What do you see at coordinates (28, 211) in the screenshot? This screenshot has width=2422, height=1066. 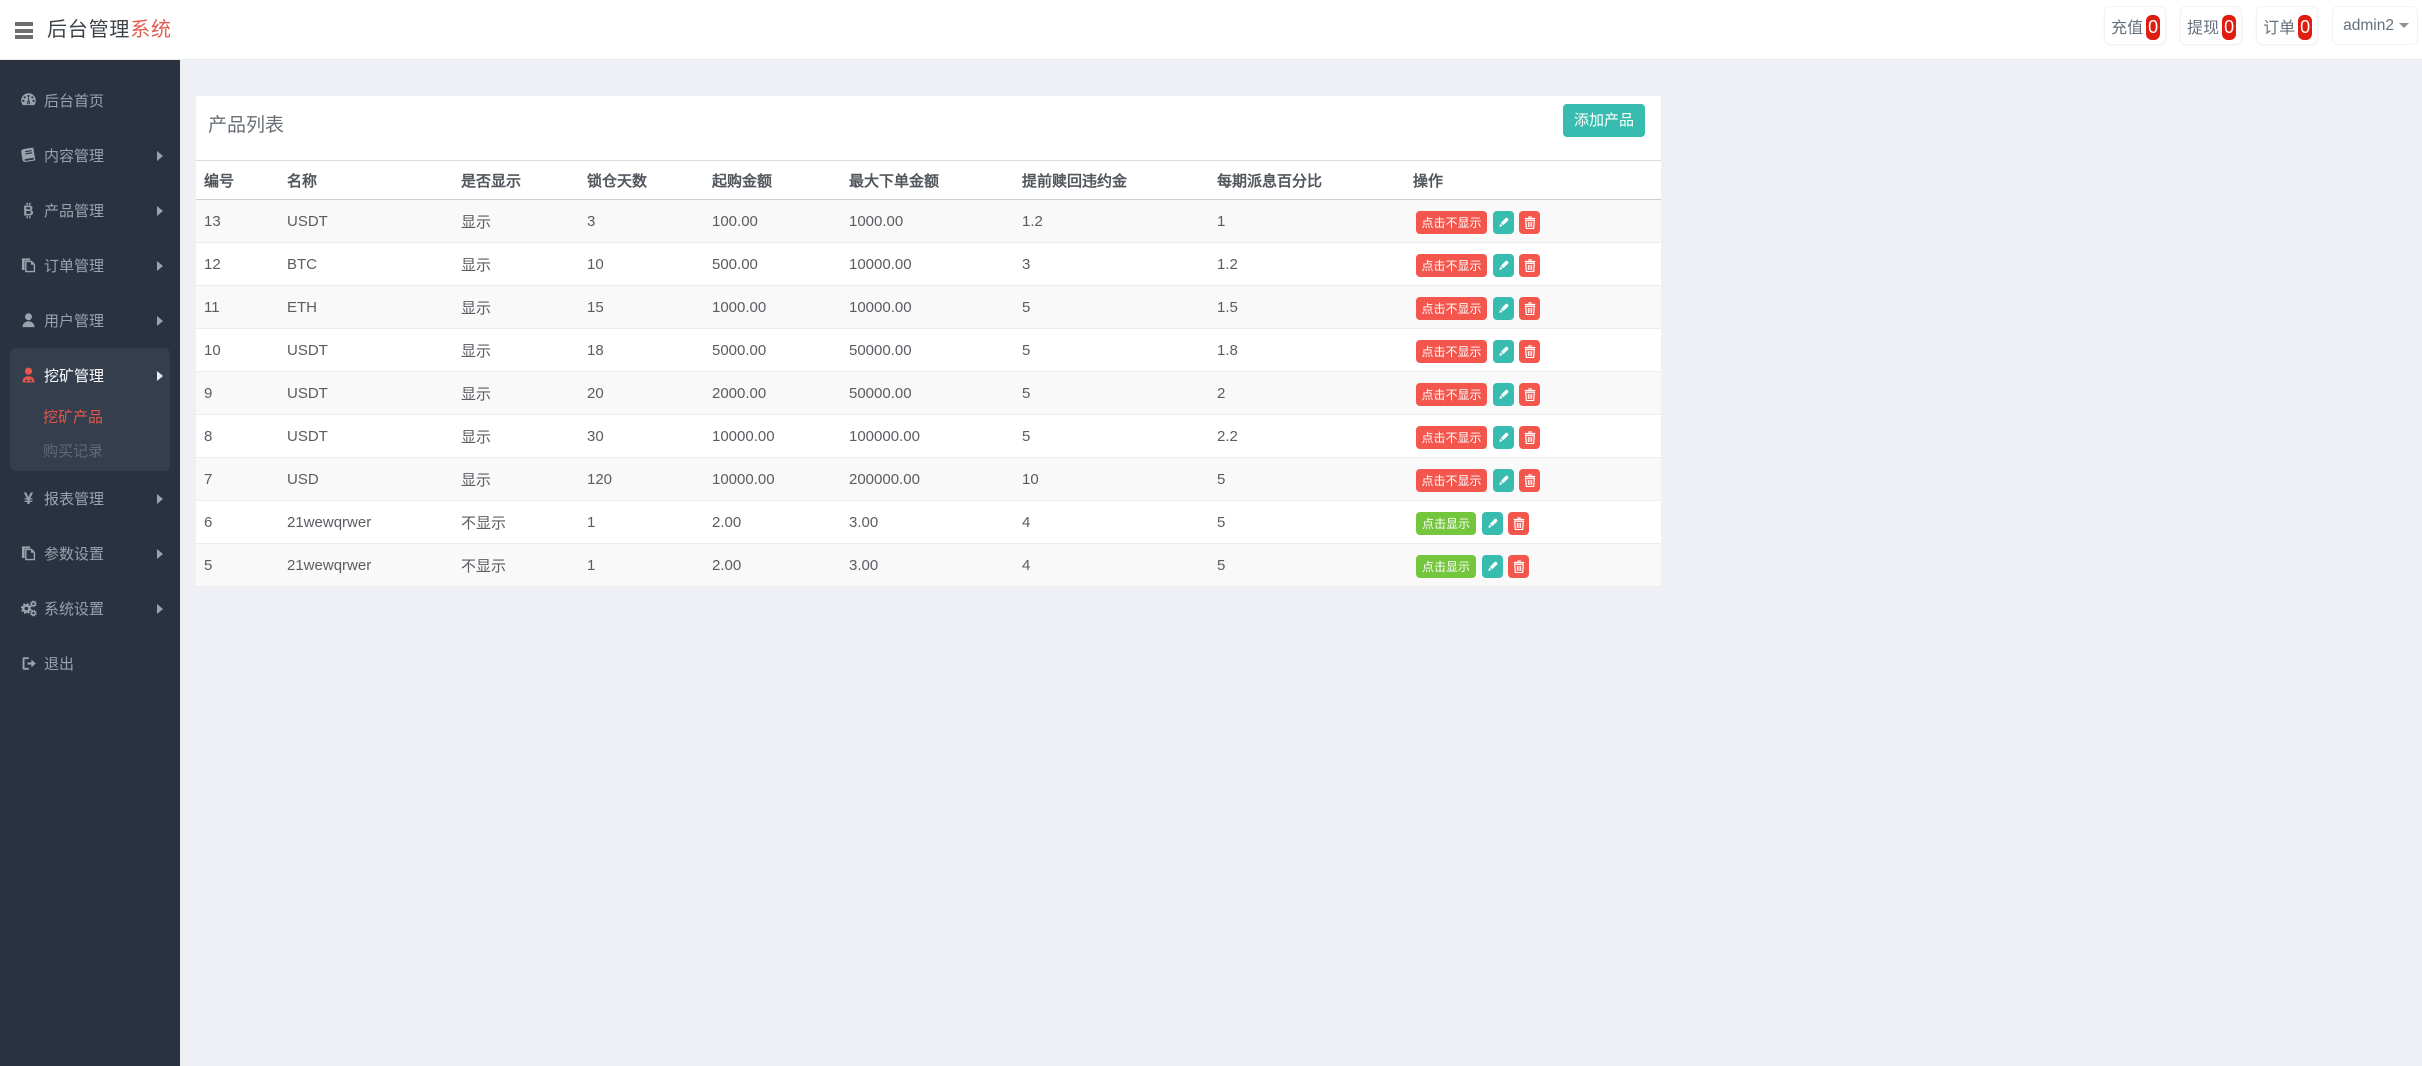 I see `svg-text: B` at bounding box center [28, 211].